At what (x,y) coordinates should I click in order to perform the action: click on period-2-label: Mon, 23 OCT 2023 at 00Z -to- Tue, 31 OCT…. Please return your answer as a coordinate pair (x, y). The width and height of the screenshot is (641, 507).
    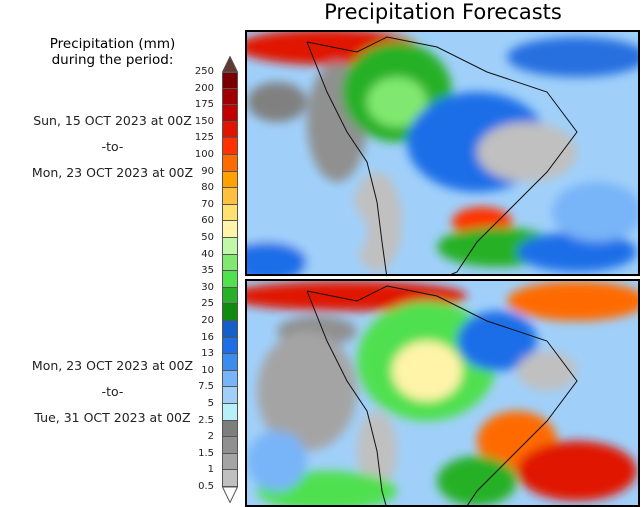
    Looking at the image, I should click on (112, 392).